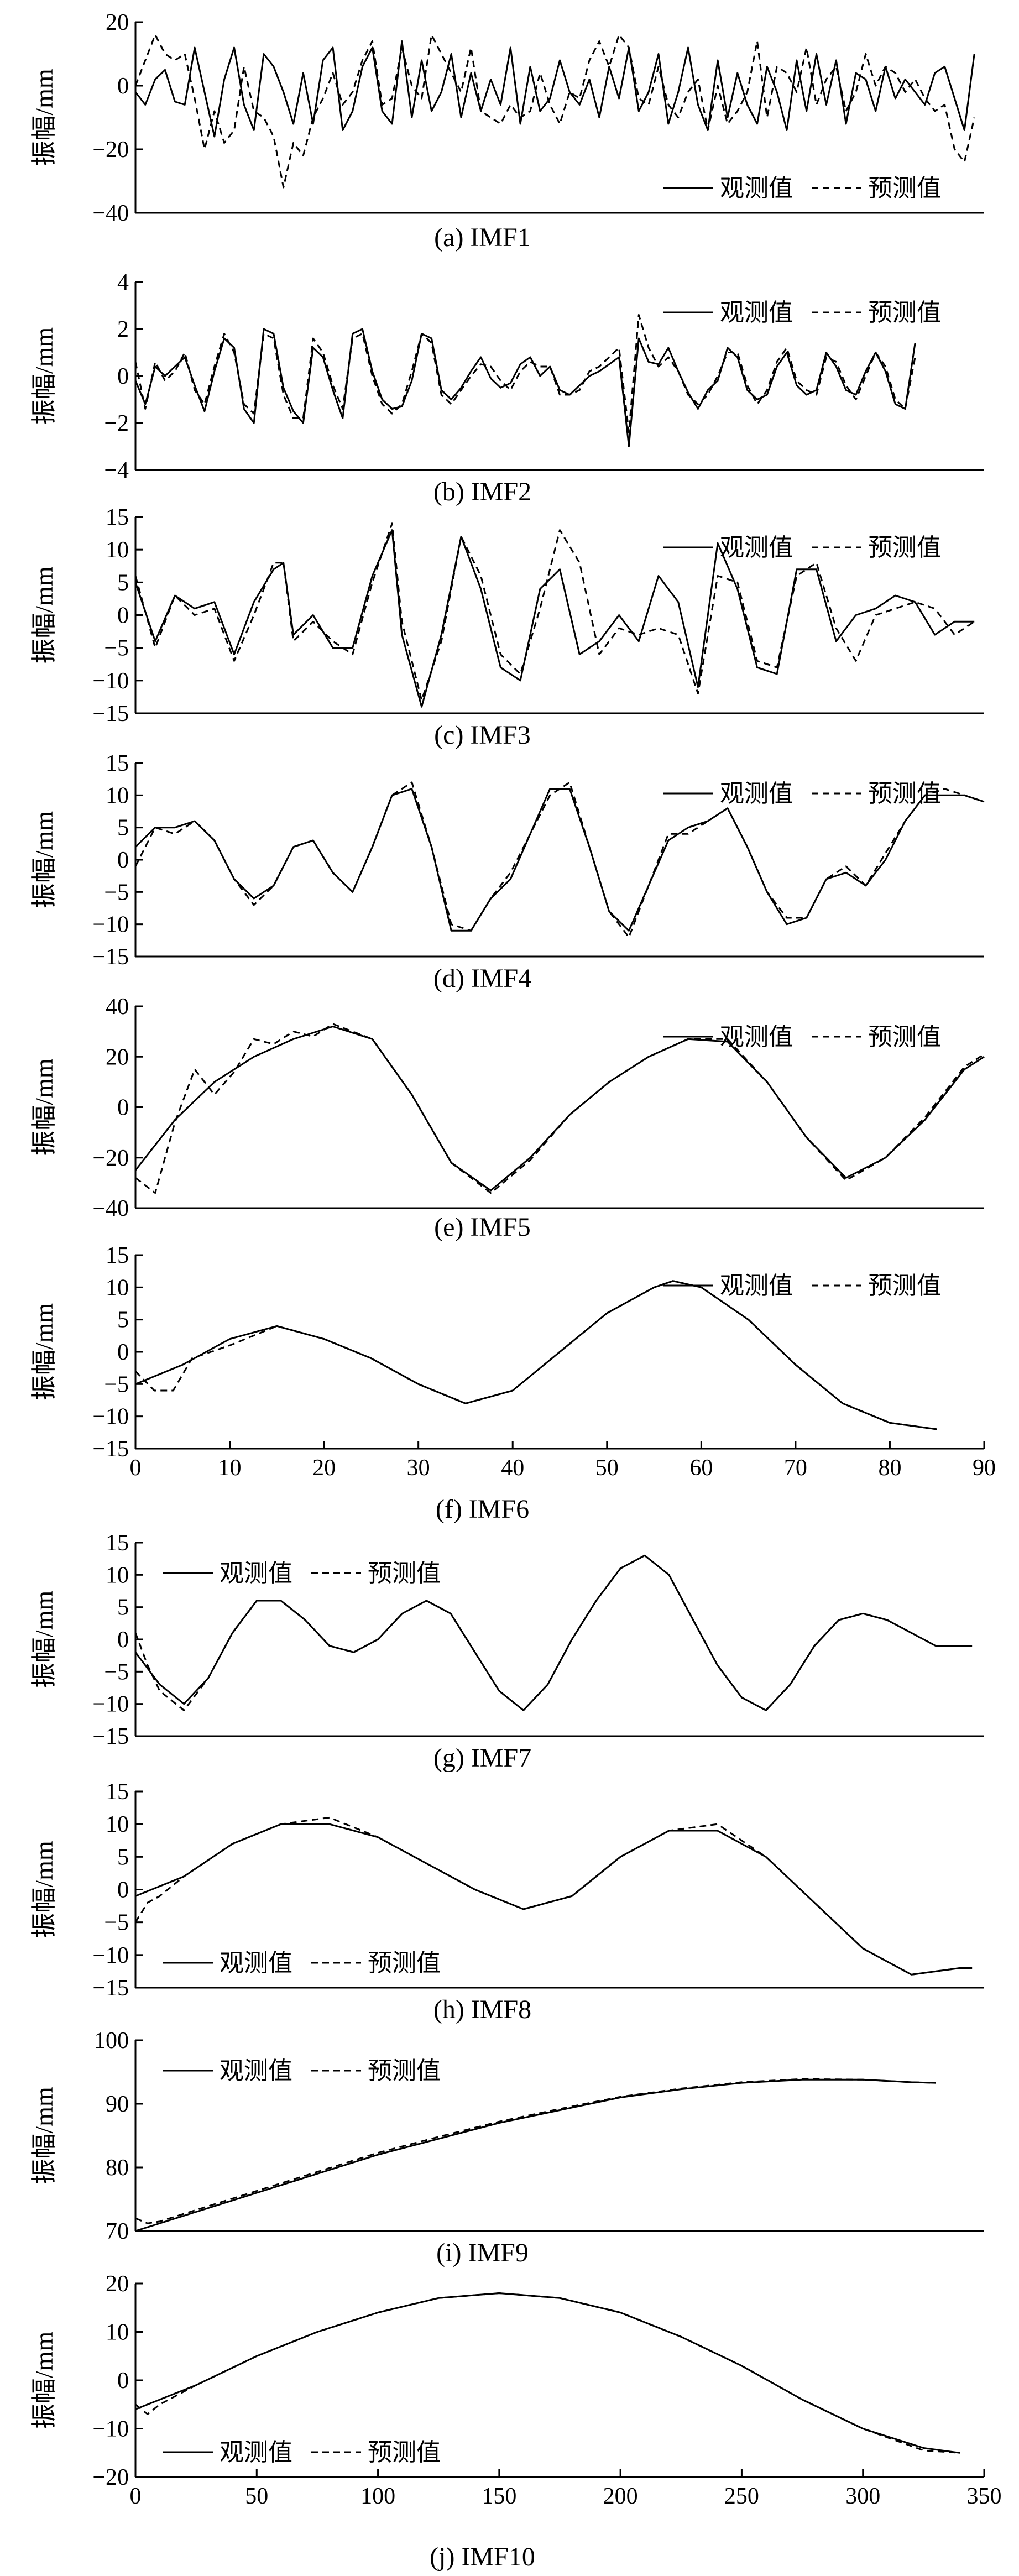  What do you see at coordinates (123, 1890) in the screenshot?
I see `imf8-ytick-label: 0` at bounding box center [123, 1890].